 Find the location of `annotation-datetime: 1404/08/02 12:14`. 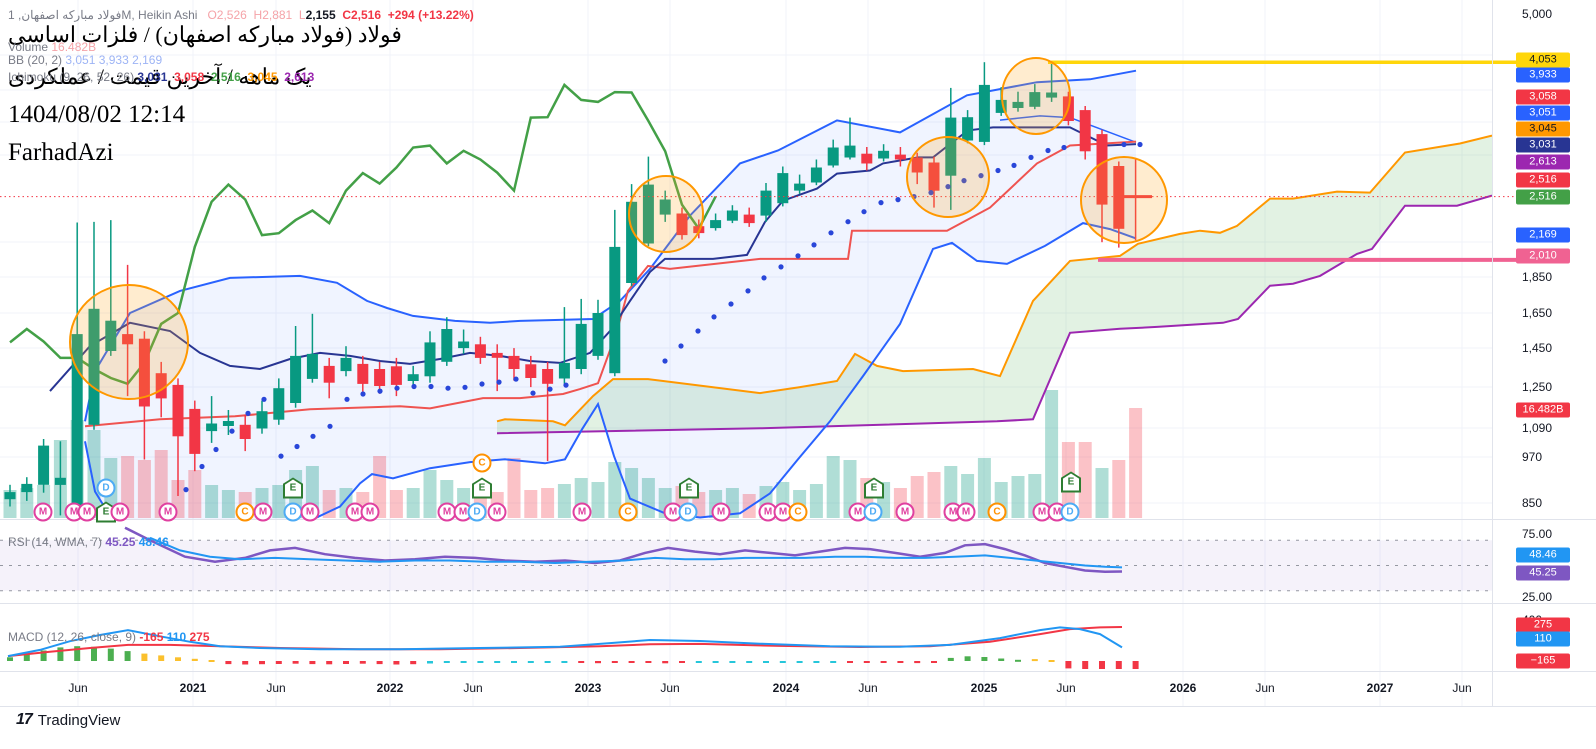

annotation-datetime: 1404/08/02 12:14 is located at coordinates (97, 114).